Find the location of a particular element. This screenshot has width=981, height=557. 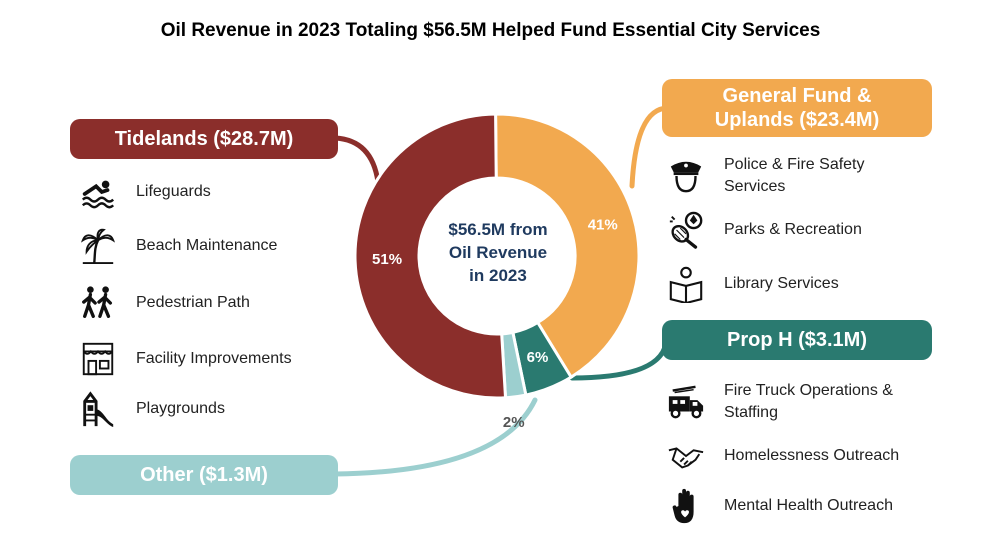

donut-slice-tidelands is located at coordinates (430, 256).